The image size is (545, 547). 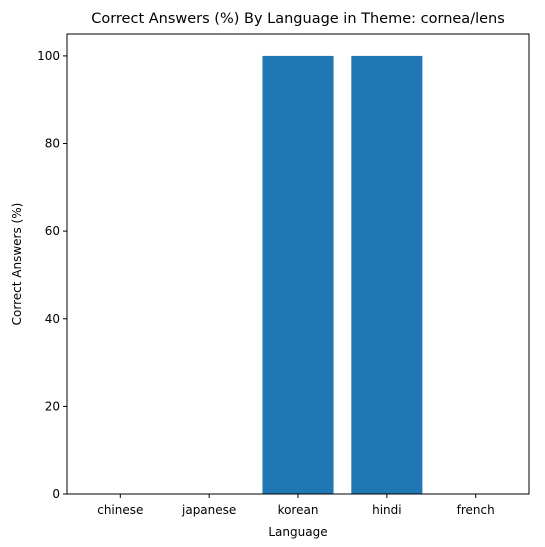 I want to click on bar-korean, so click(x=298, y=275).